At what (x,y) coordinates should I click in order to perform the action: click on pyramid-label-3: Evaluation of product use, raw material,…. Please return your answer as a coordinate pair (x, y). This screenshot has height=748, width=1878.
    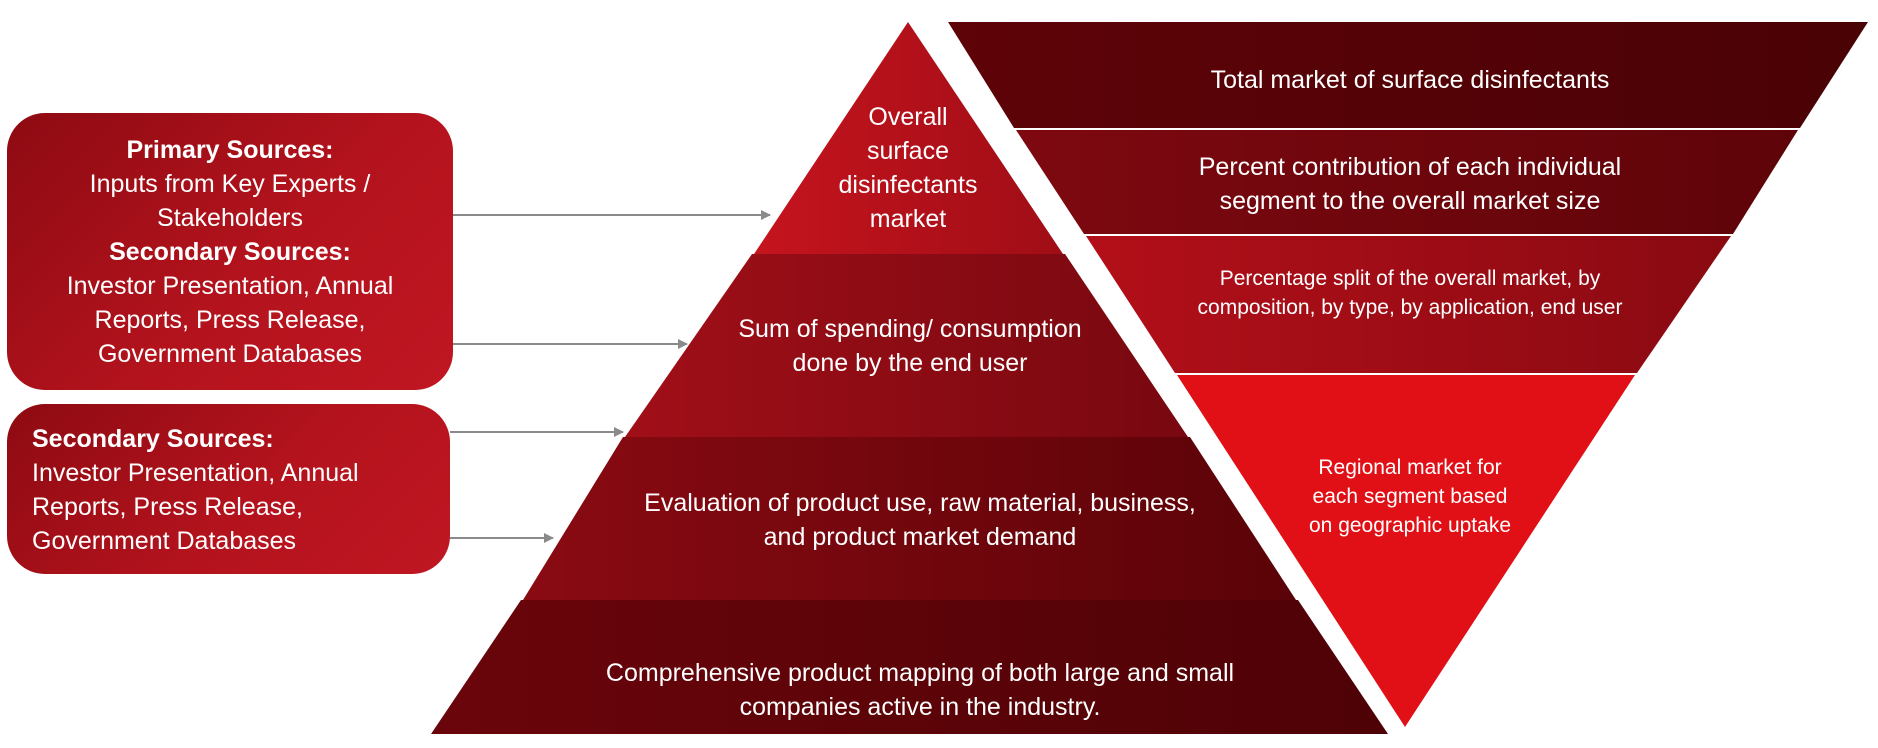
    Looking at the image, I should click on (920, 520).